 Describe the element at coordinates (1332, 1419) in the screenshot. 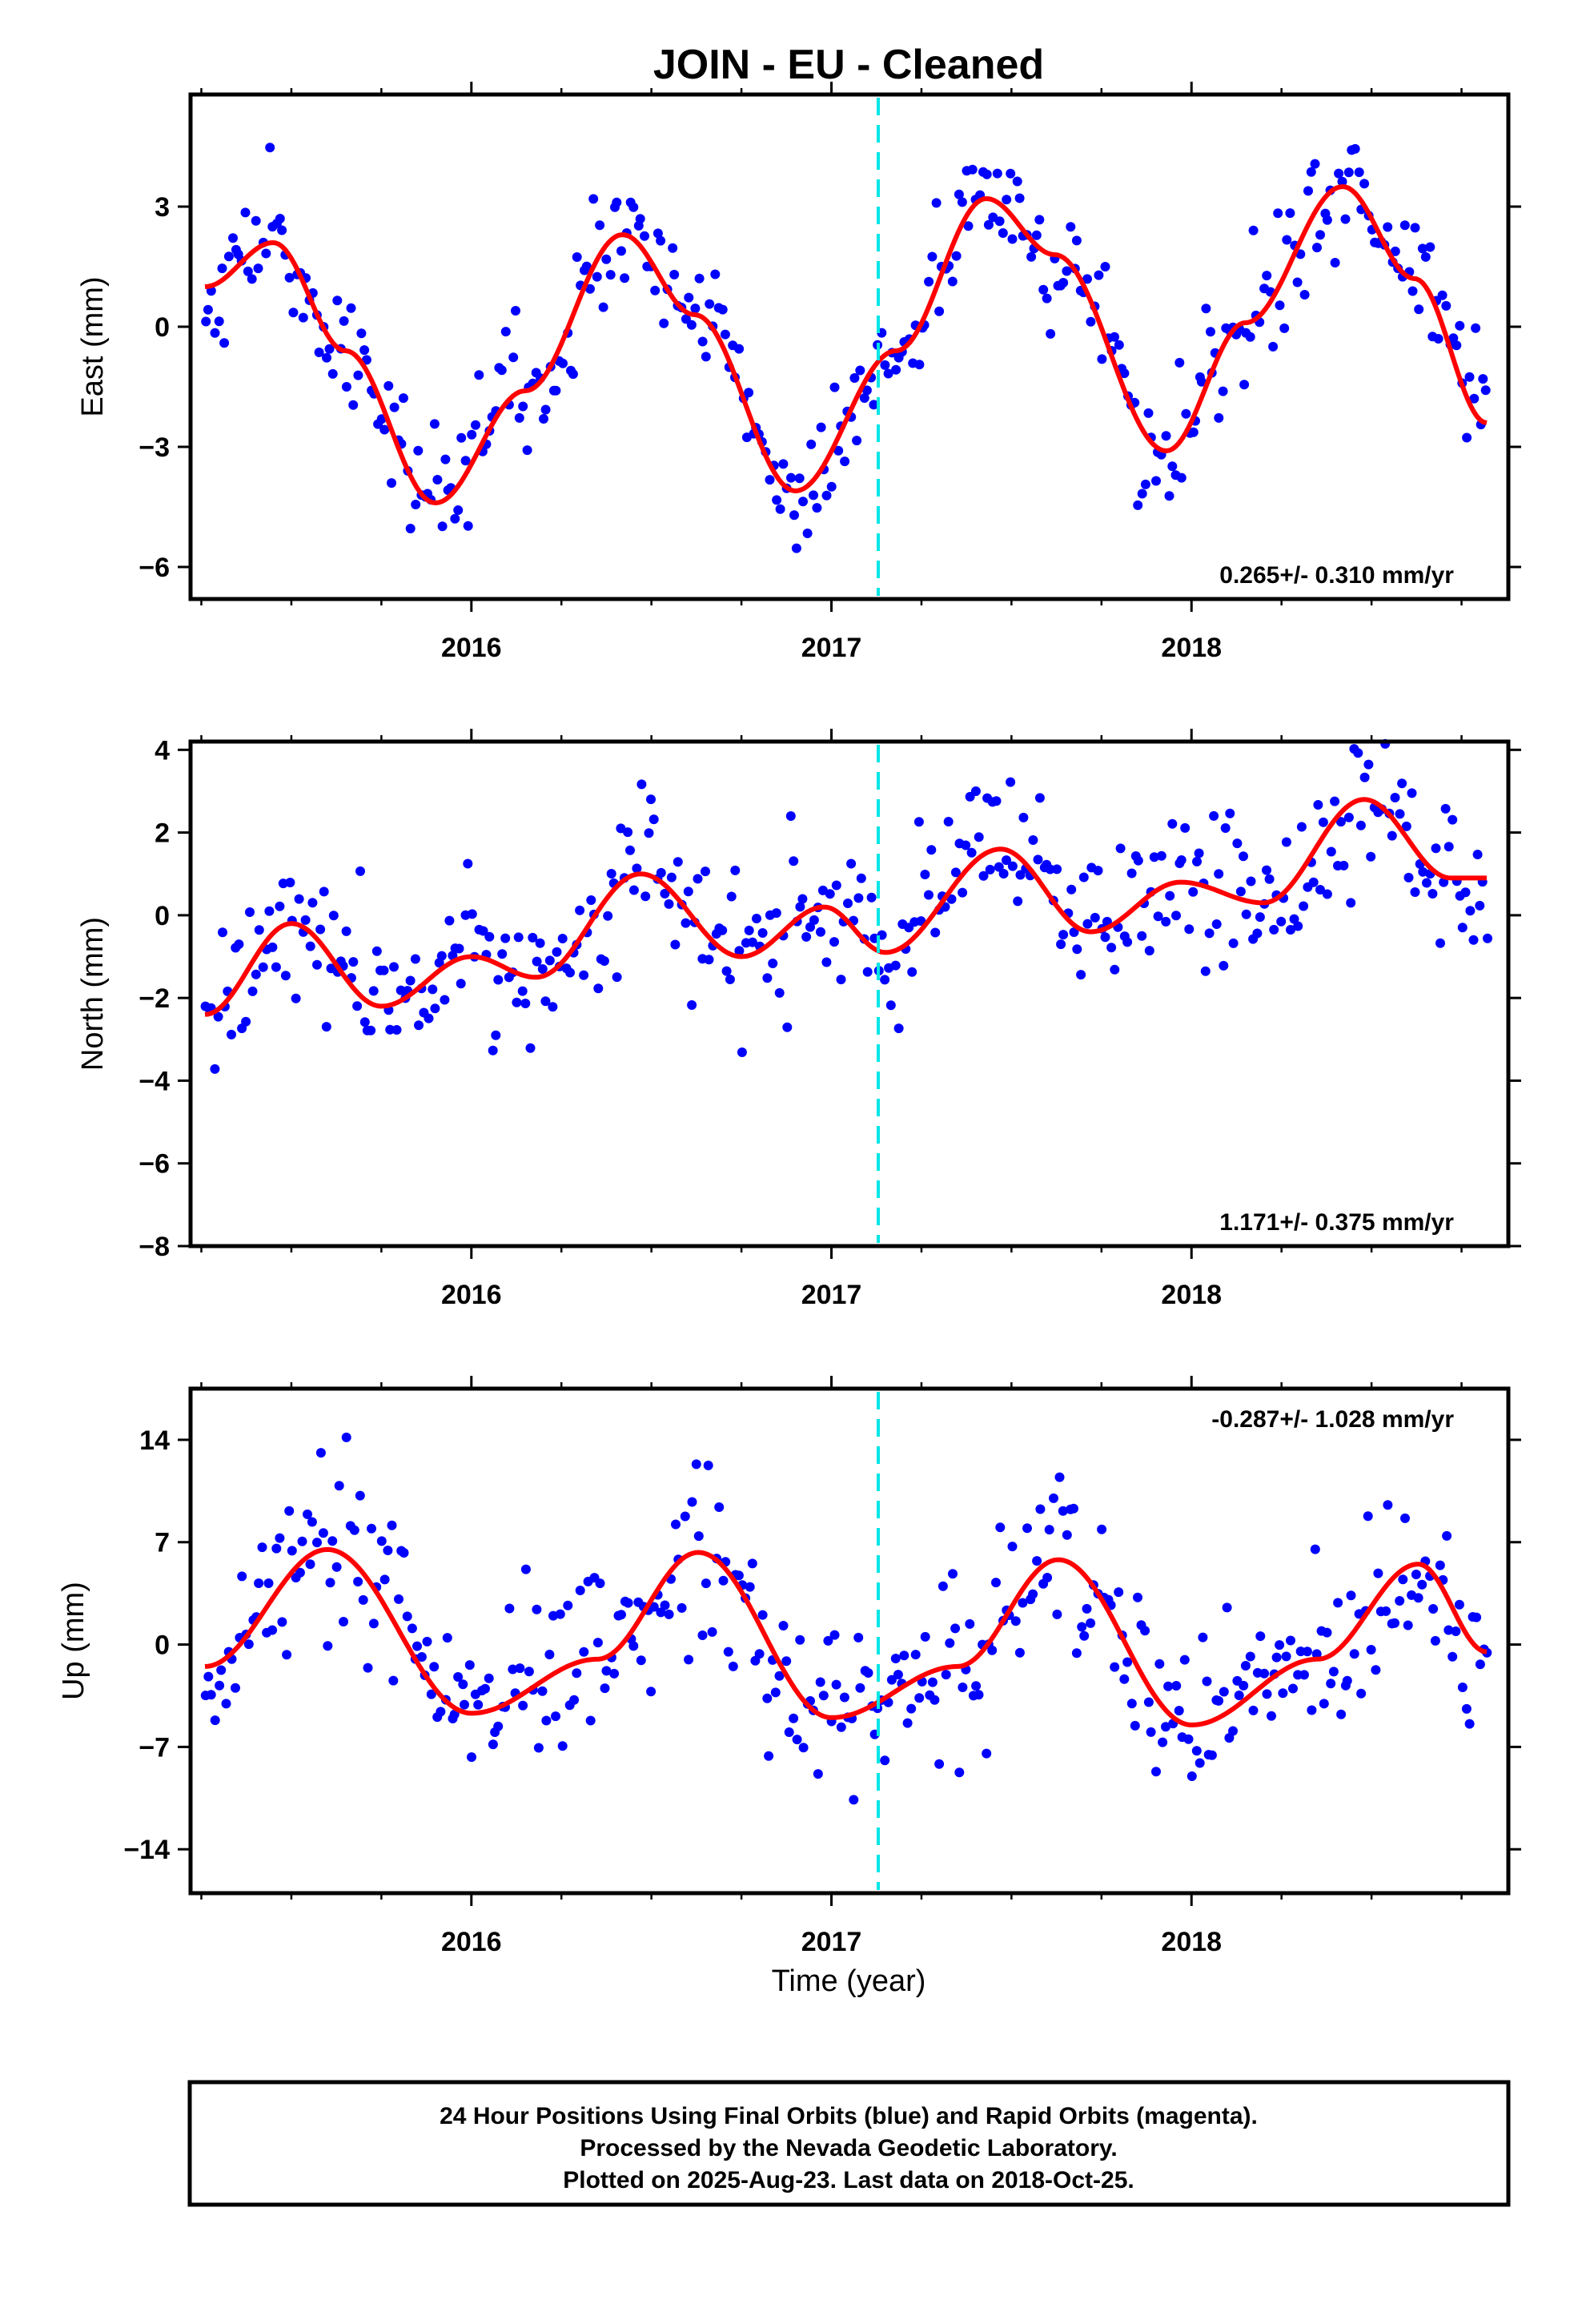

I see `up-rate-annotation: -0.287+/- 1.028 mm/yr` at that location.